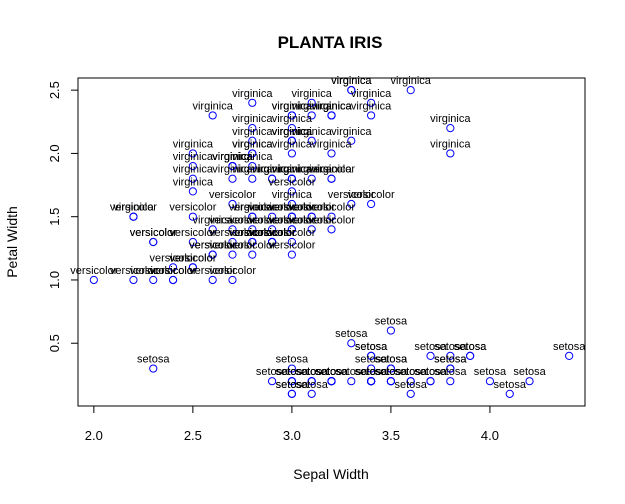 The image size is (625, 504). Describe the element at coordinates (490, 435) in the screenshot. I see `x-tick-label: 4.0` at that location.